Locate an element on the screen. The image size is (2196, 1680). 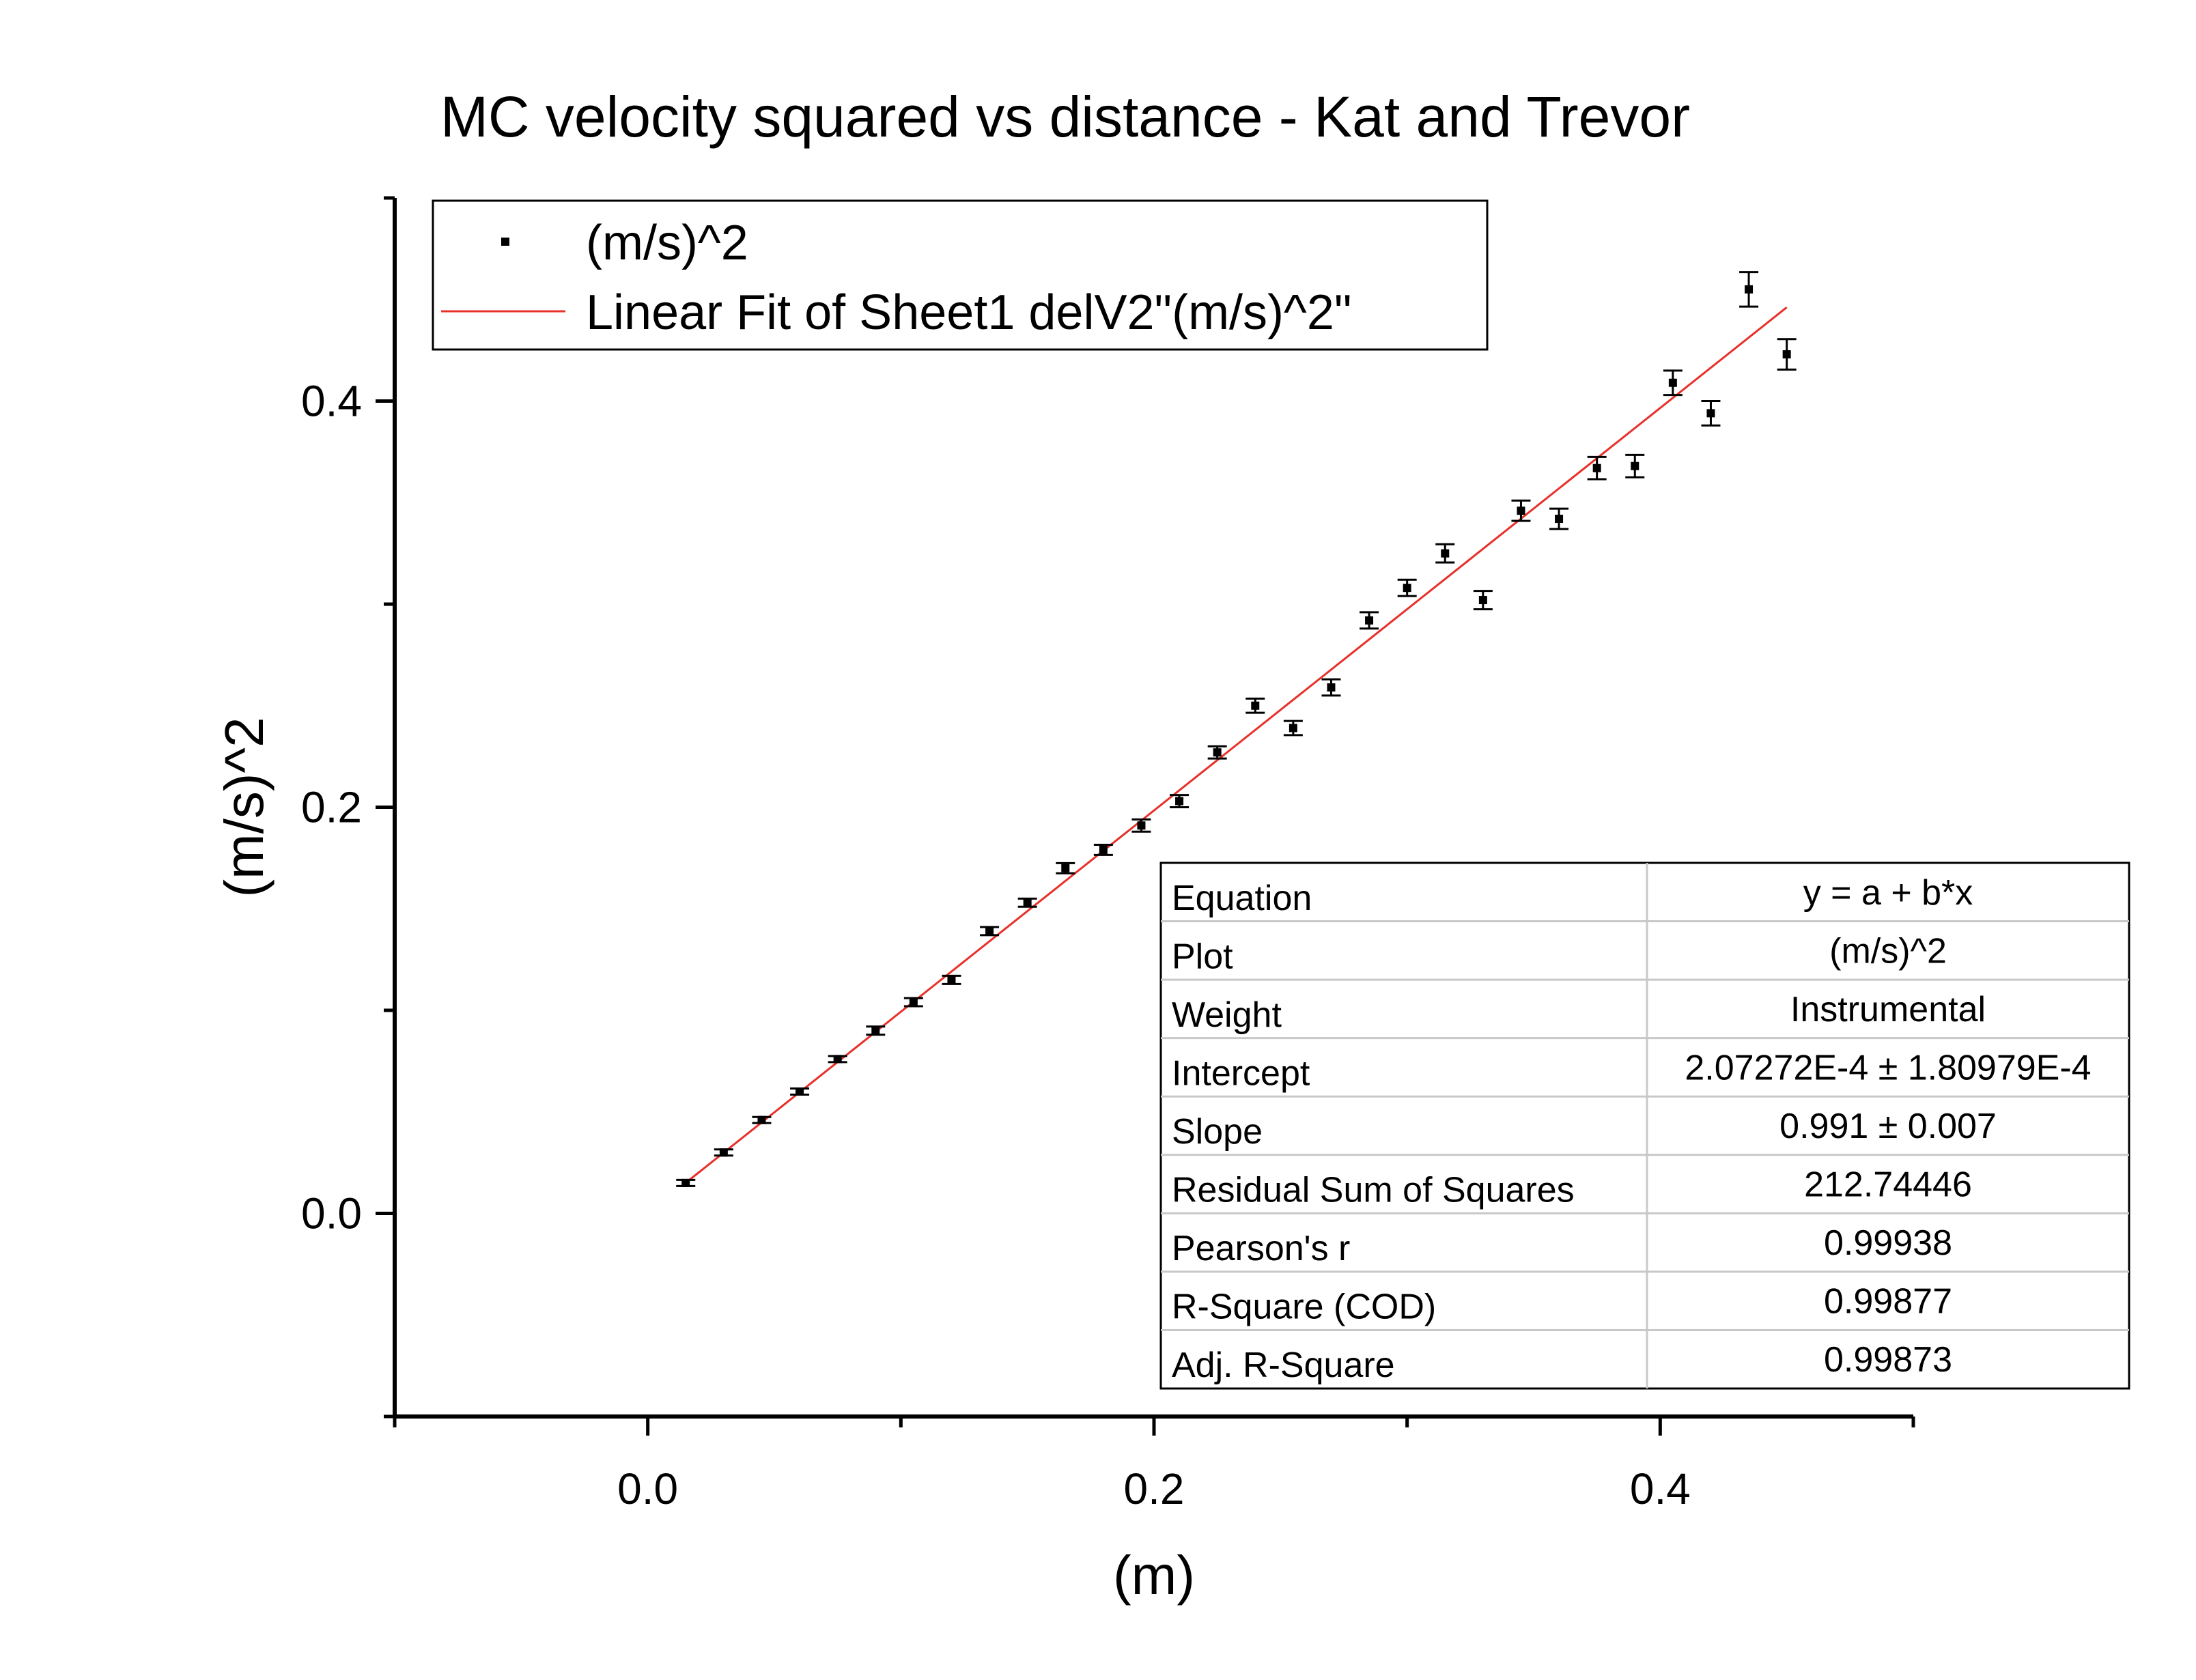
stats-table-row: Slope 0.991 ± 0.007 is located at coordinates (1584, 1129).